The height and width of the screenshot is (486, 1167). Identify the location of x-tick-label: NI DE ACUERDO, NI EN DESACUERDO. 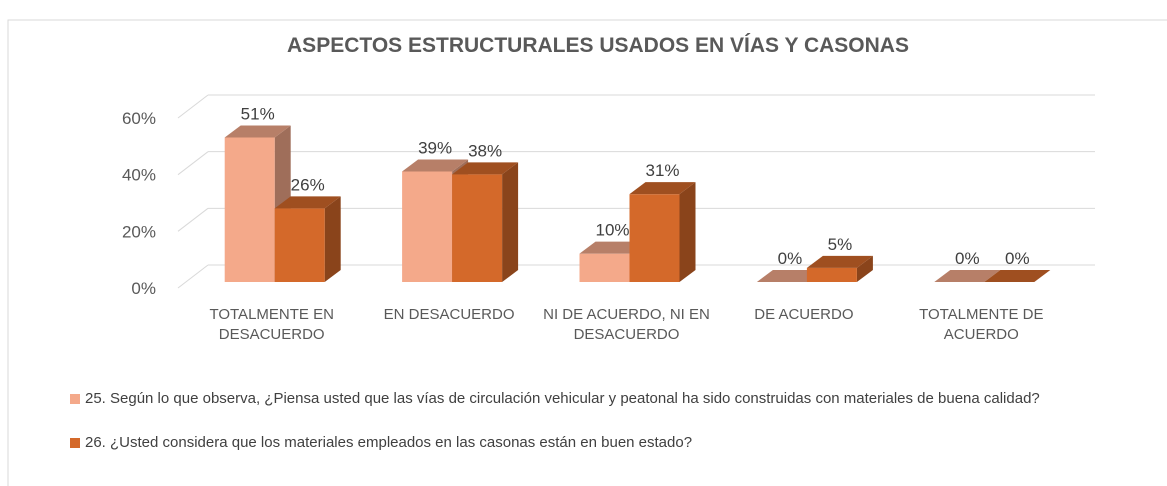
(626, 324).